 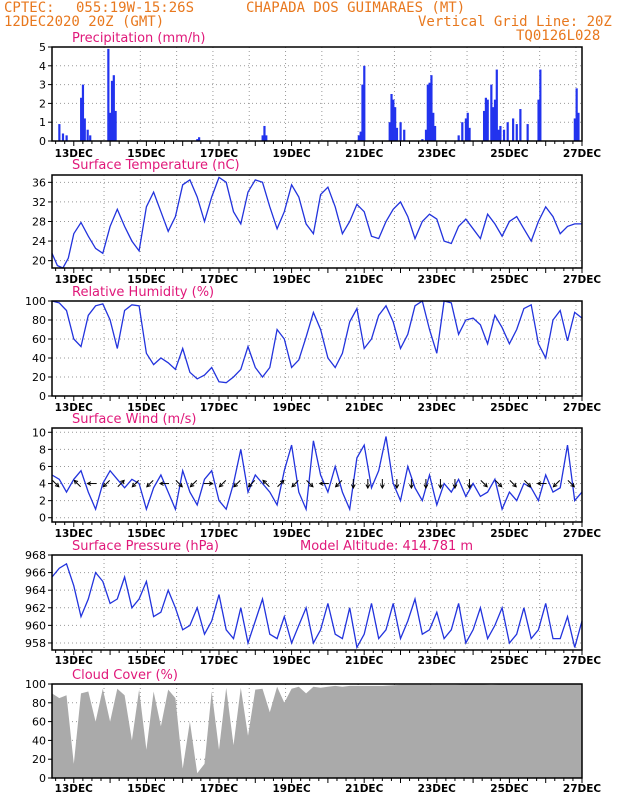 What do you see at coordinates (39, 759) in the screenshot?
I see `cloud-ytick-label: 20` at bounding box center [39, 759].